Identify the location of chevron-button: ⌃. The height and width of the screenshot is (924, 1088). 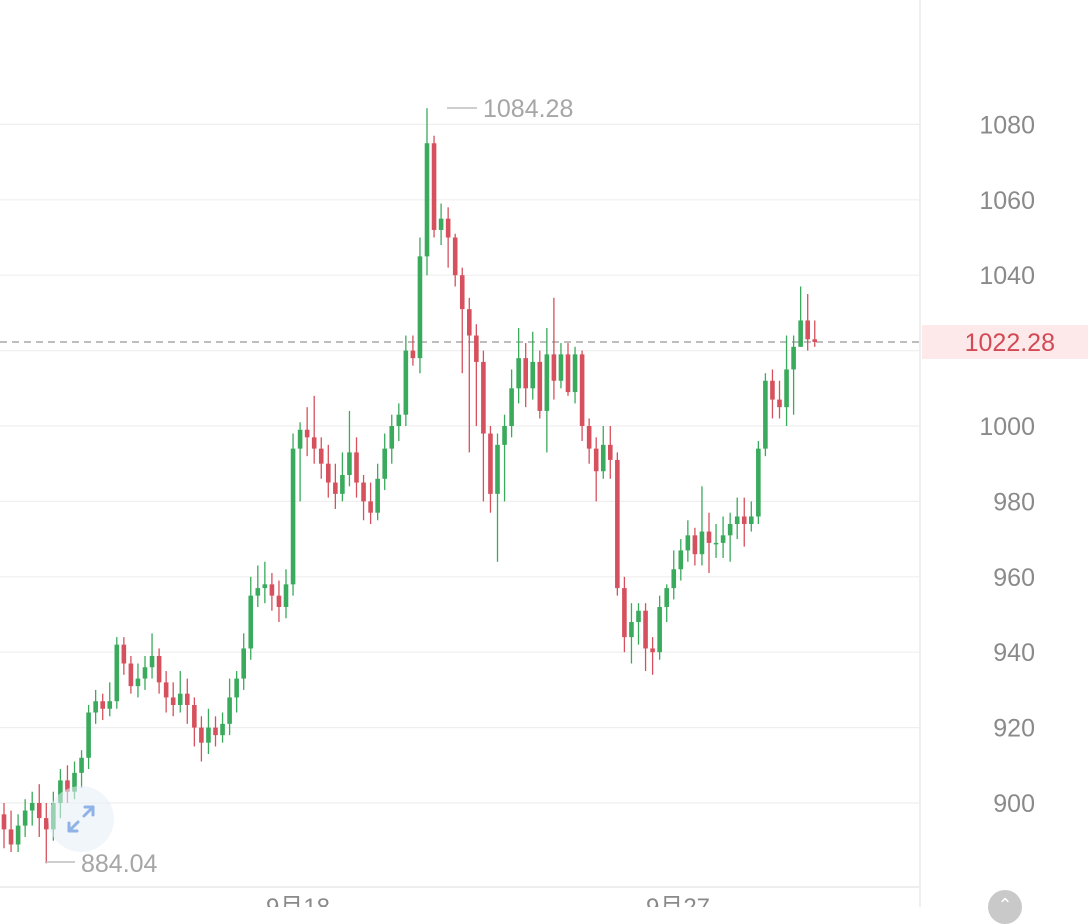
(1005, 907).